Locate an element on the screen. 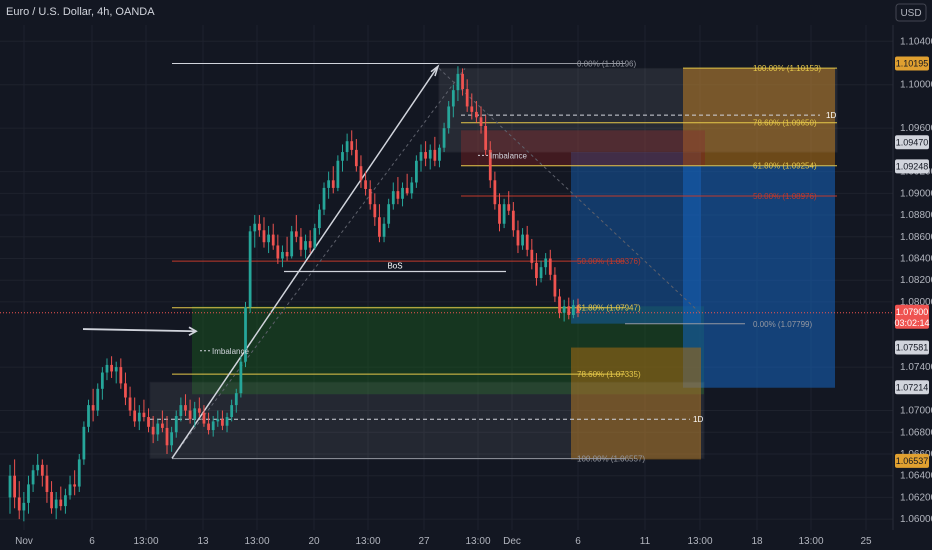 The height and width of the screenshot is (550, 932). price-tag-label: 1.09248 is located at coordinates (912, 166).